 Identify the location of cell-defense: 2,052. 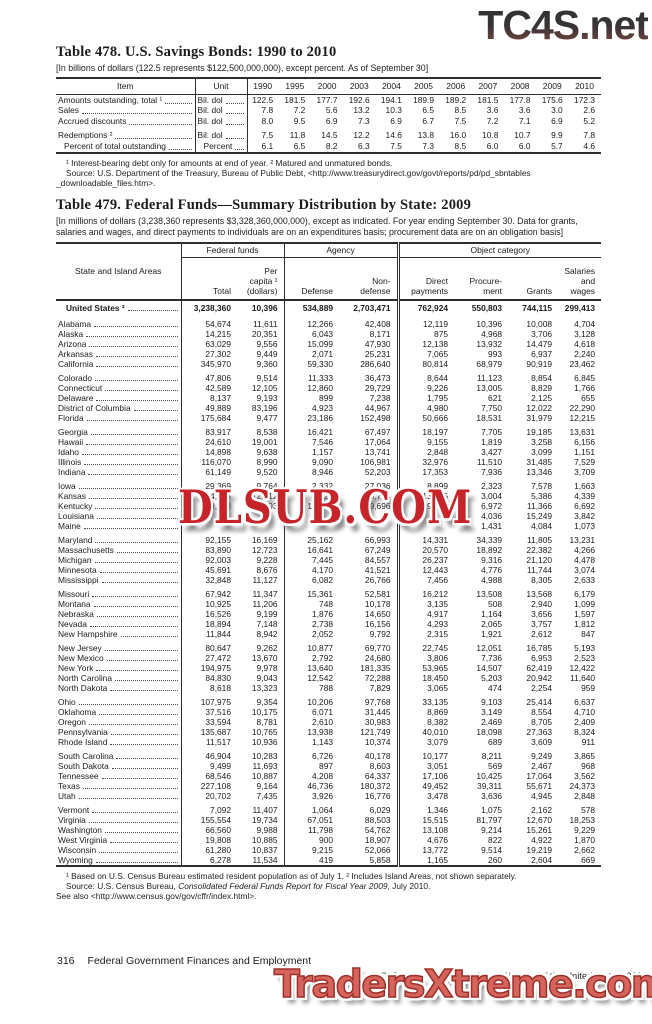
(311, 633).